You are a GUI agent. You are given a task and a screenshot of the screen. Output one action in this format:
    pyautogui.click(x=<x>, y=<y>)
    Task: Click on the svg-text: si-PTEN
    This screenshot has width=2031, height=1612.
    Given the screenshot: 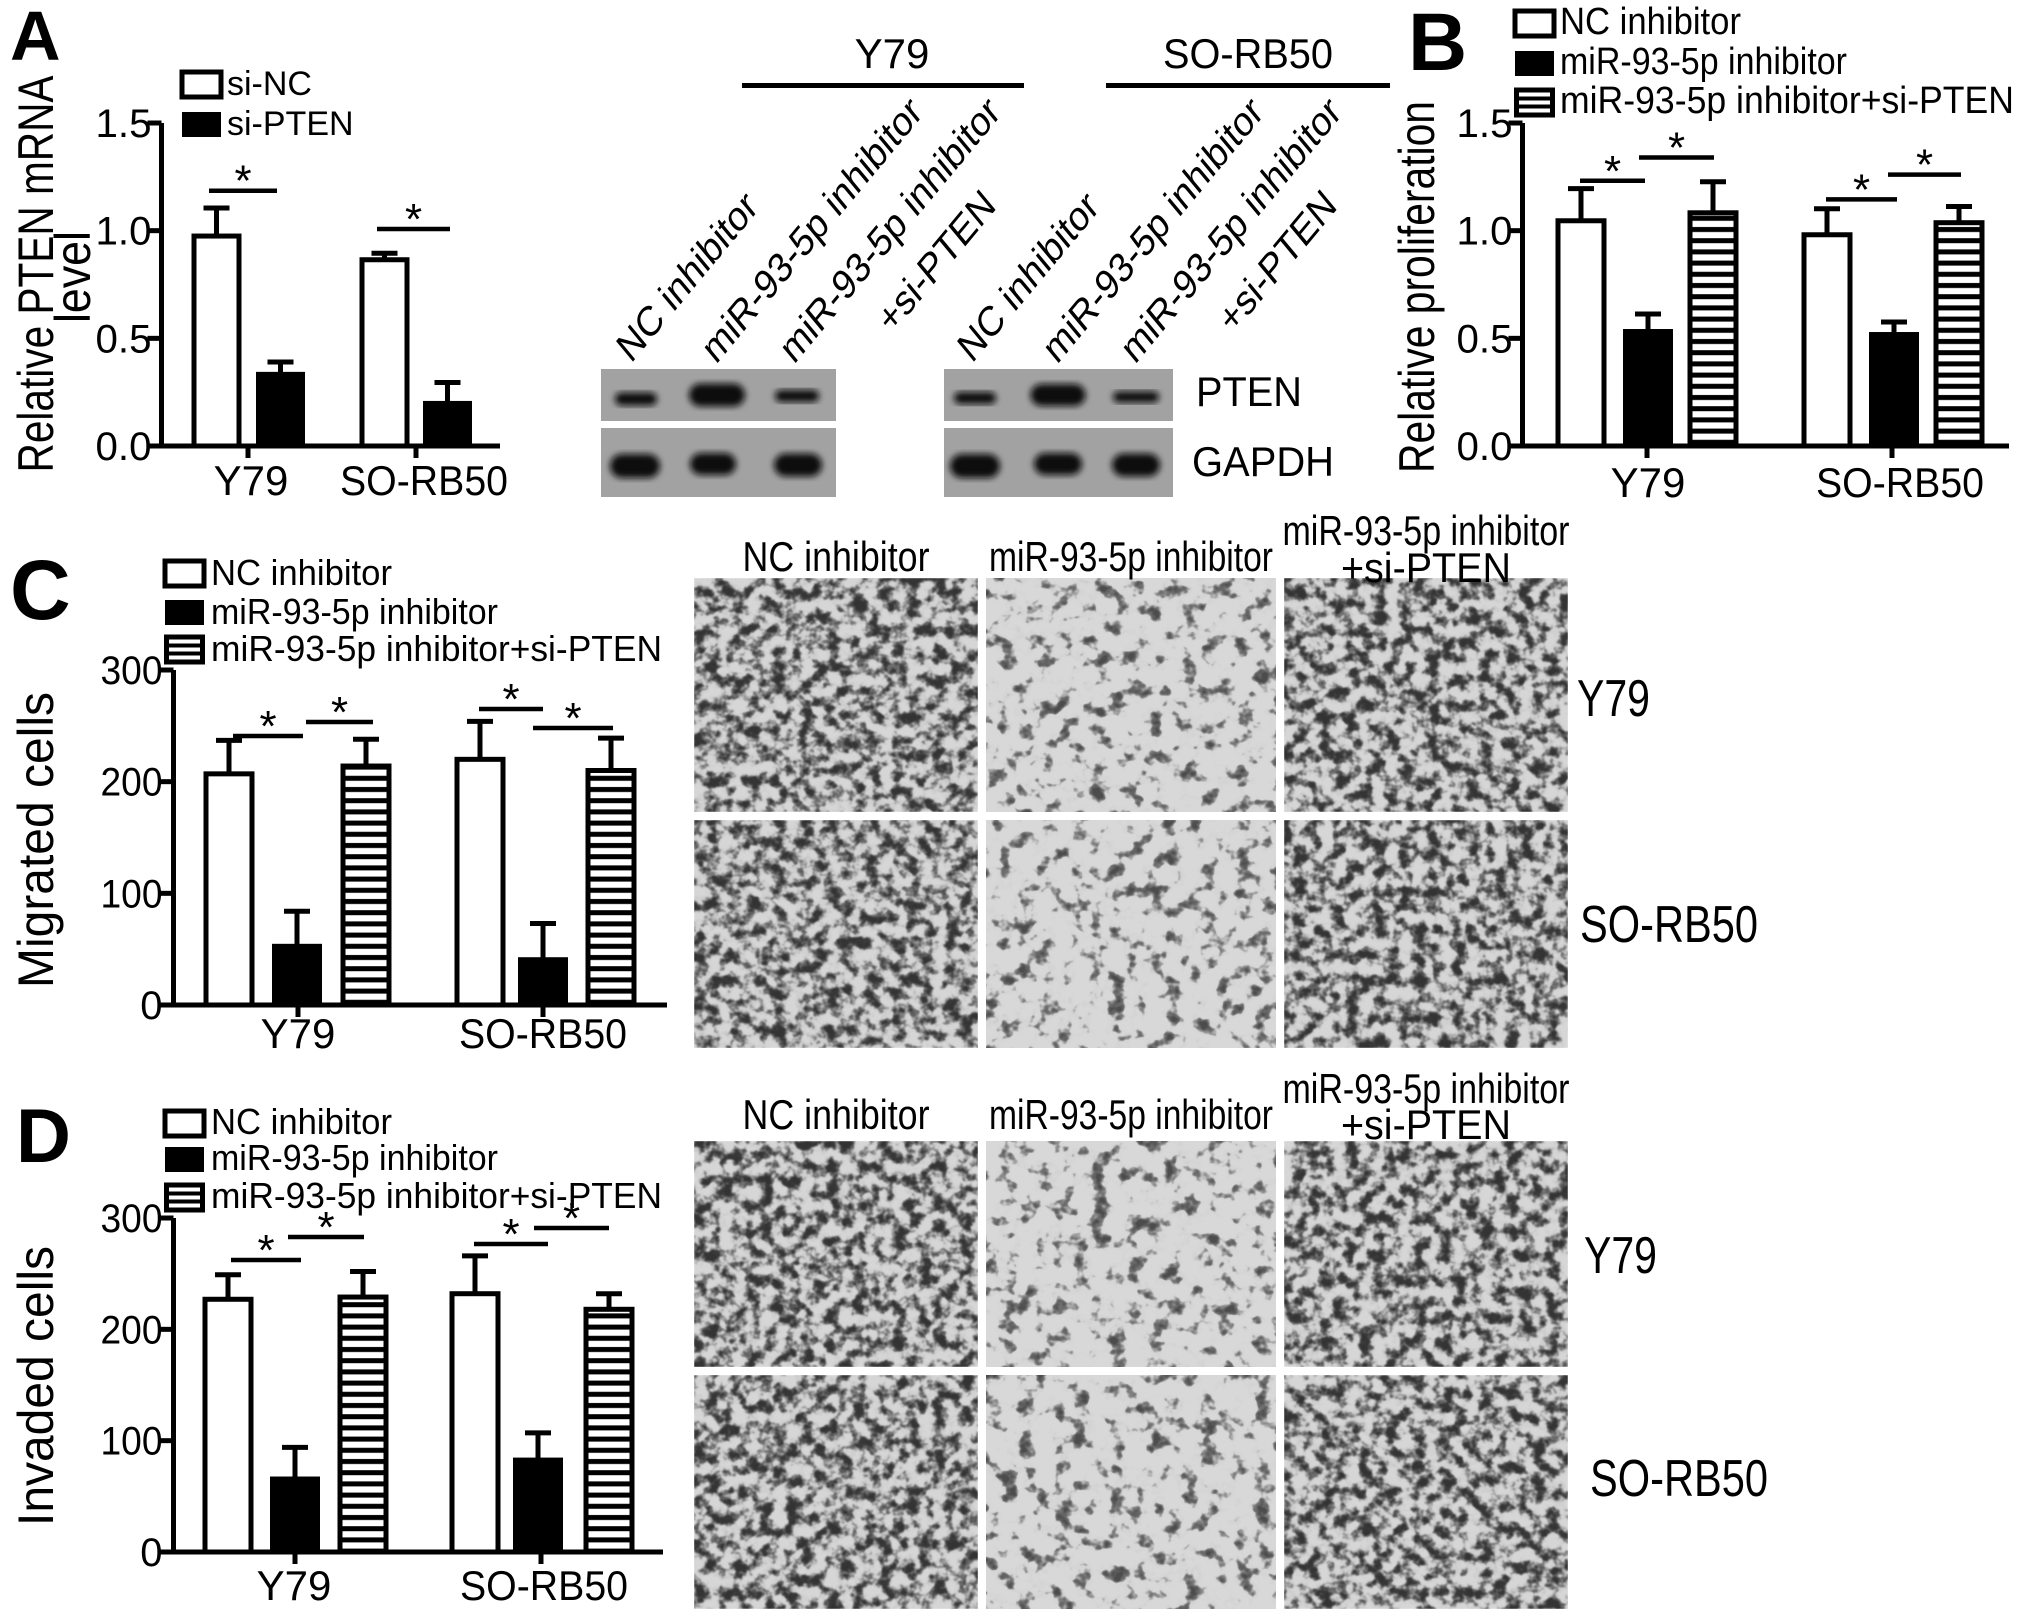 What is the action you would take?
    pyautogui.click(x=290, y=124)
    